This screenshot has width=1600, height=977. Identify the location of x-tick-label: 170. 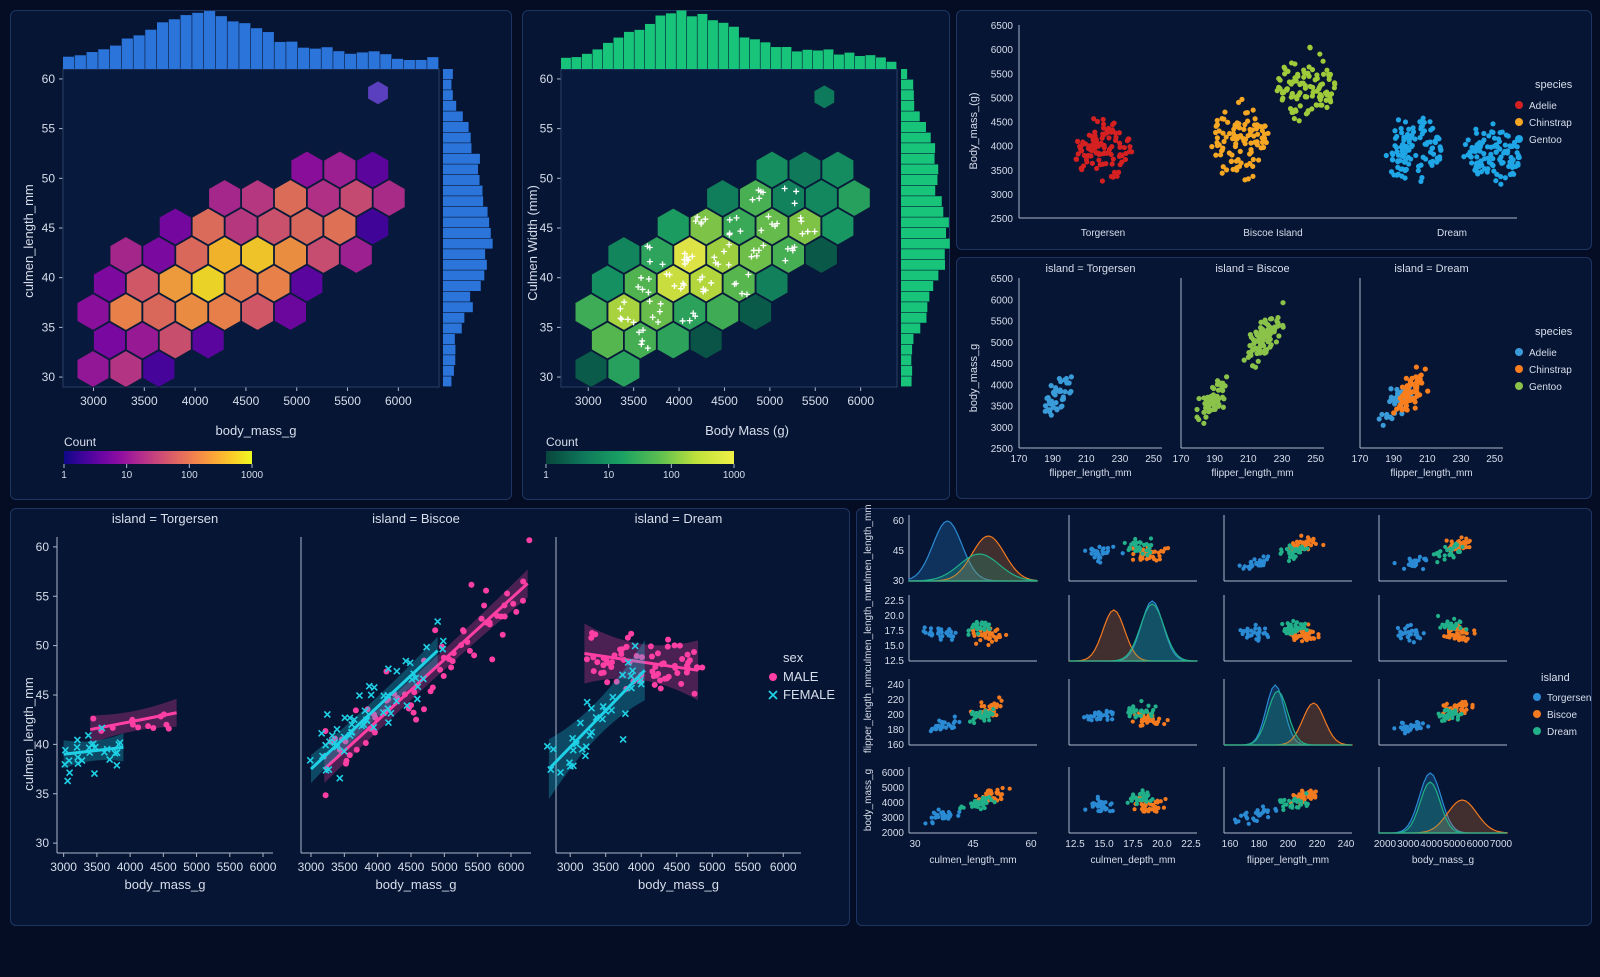
(1181, 459).